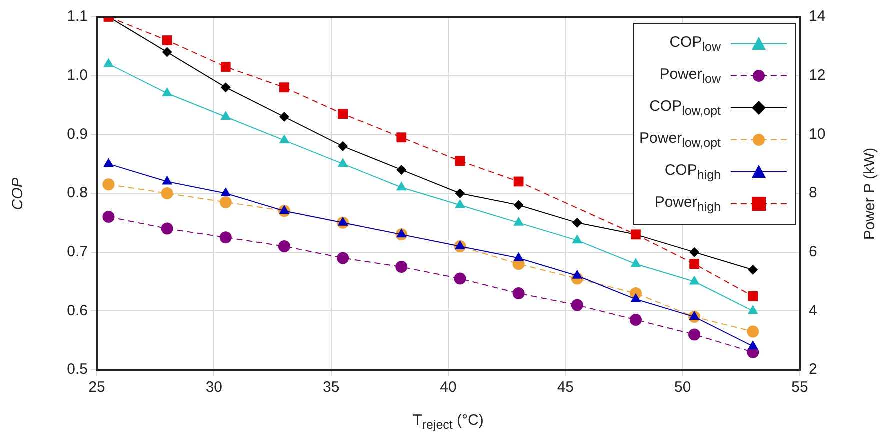 This screenshot has width=889, height=441. What do you see at coordinates (870, 193) in the screenshot?
I see `y2-axis-title: Power P (kW)` at bounding box center [870, 193].